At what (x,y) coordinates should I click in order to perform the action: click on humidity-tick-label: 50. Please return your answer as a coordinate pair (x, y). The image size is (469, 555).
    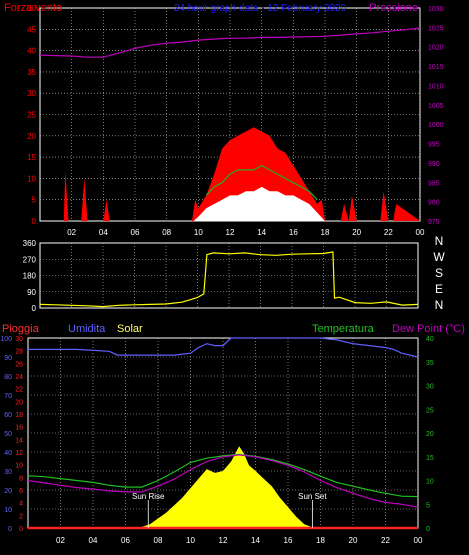
    Looking at the image, I should click on (8, 434).